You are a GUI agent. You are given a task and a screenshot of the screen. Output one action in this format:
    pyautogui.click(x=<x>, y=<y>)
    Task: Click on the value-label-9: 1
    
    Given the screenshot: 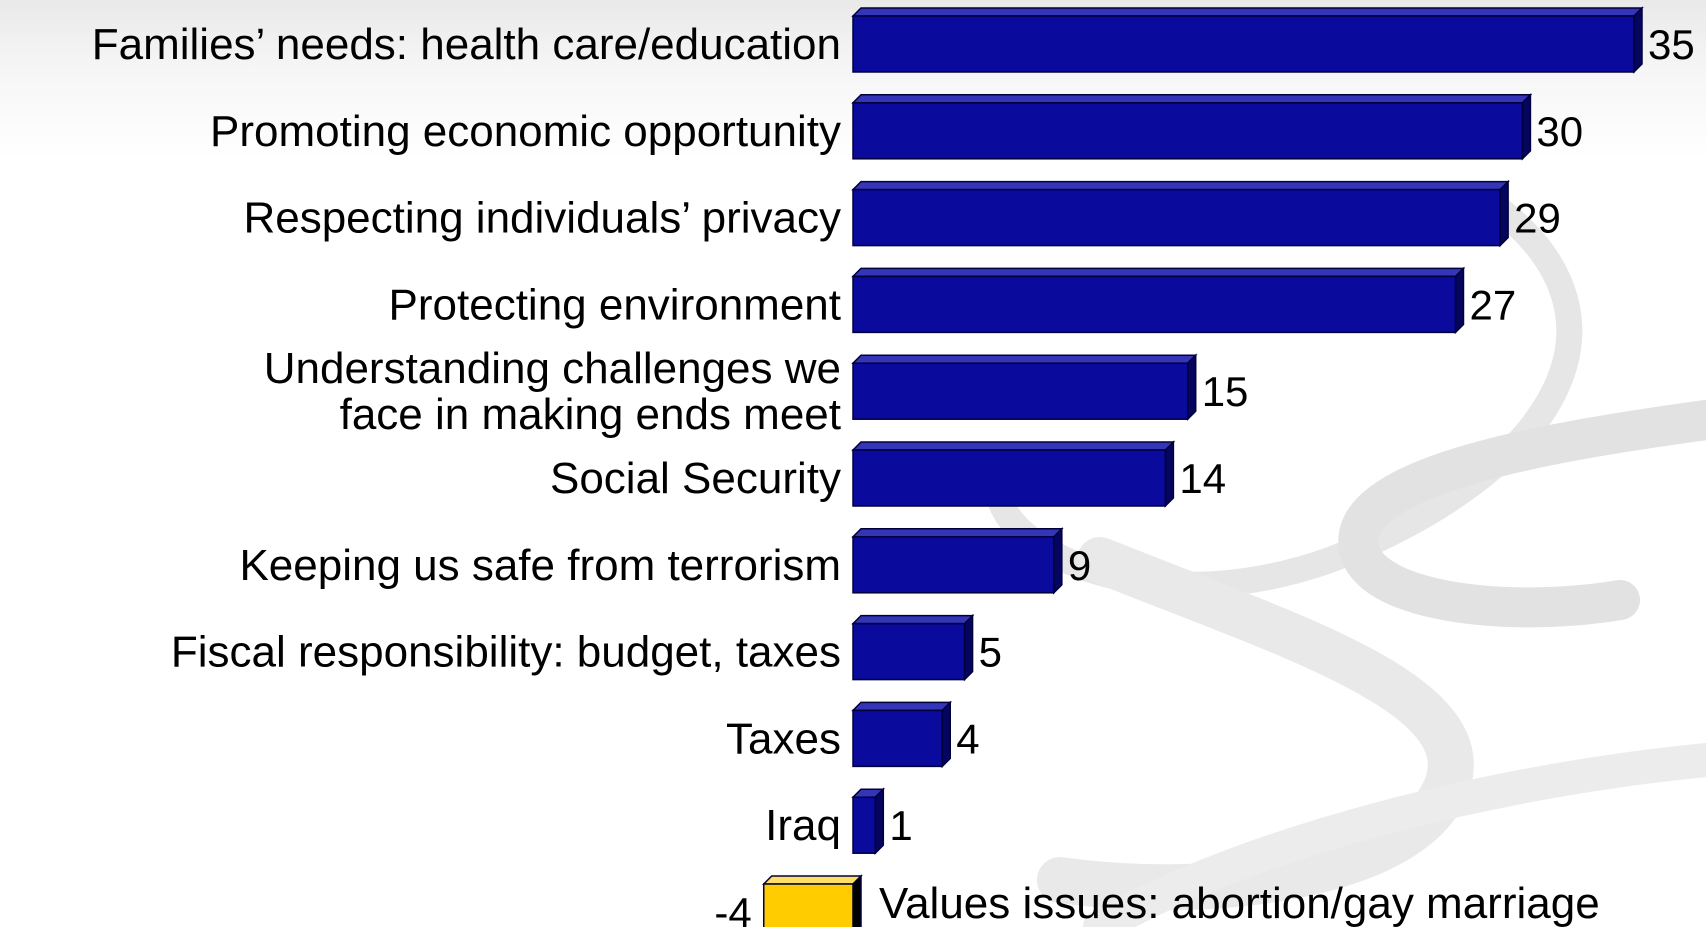 What is the action you would take?
    pyautogui.click(x=900, y=825)
    